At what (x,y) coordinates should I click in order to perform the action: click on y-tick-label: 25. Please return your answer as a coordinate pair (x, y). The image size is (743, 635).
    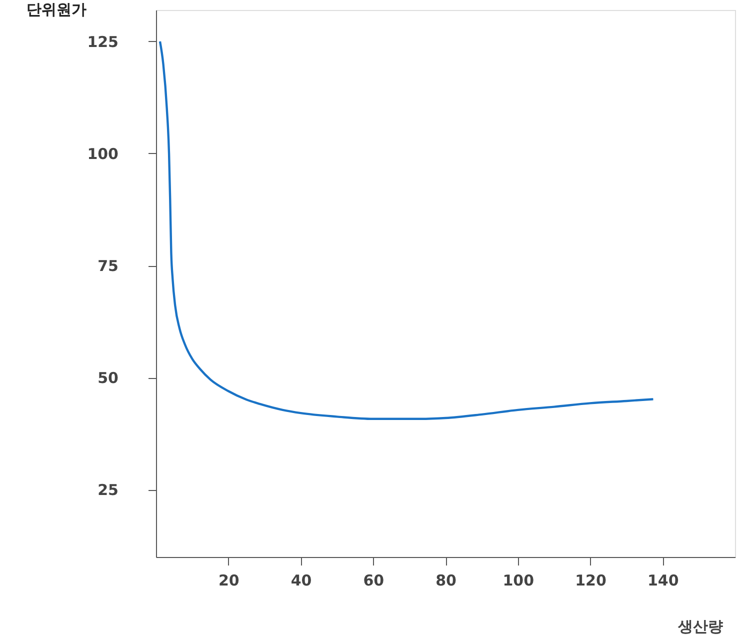
    Looking at the image, I should click on (108, 490).